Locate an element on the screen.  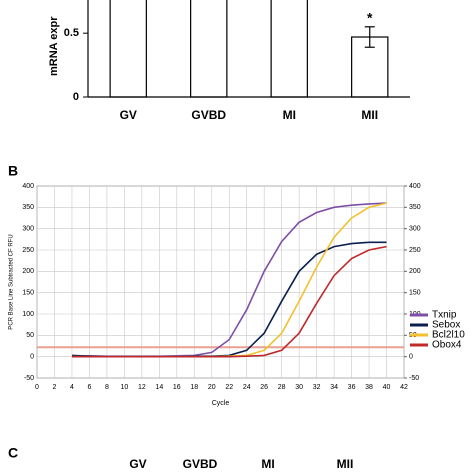
y2-tick-label: 400 is located at coordinates (415, 186).